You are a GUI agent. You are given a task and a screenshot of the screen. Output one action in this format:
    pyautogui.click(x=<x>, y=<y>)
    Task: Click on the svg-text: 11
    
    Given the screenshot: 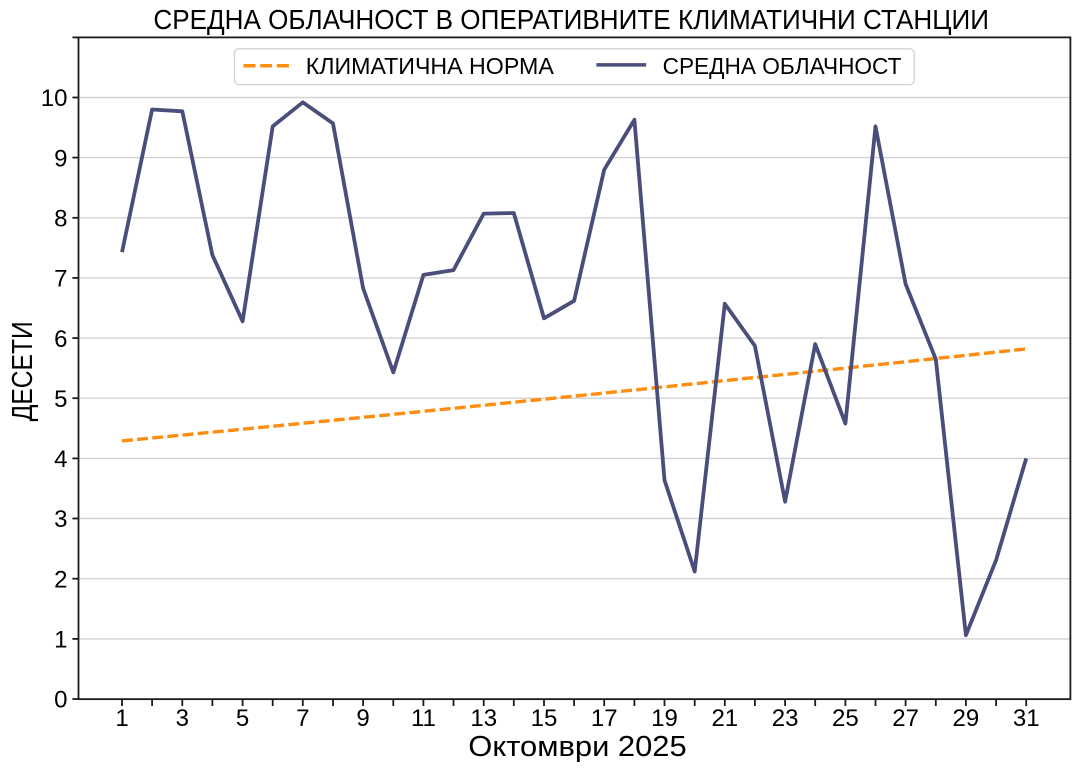 What is the action you would take?
    pyautogui.click(x=423, y=718)
    